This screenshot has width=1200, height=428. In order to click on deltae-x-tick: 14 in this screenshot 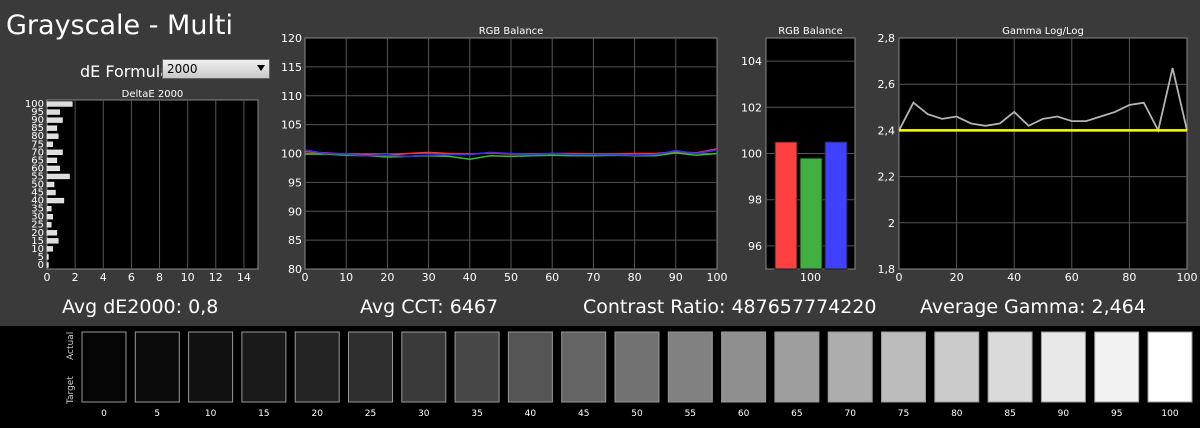, I will do `click(244, 277)`.